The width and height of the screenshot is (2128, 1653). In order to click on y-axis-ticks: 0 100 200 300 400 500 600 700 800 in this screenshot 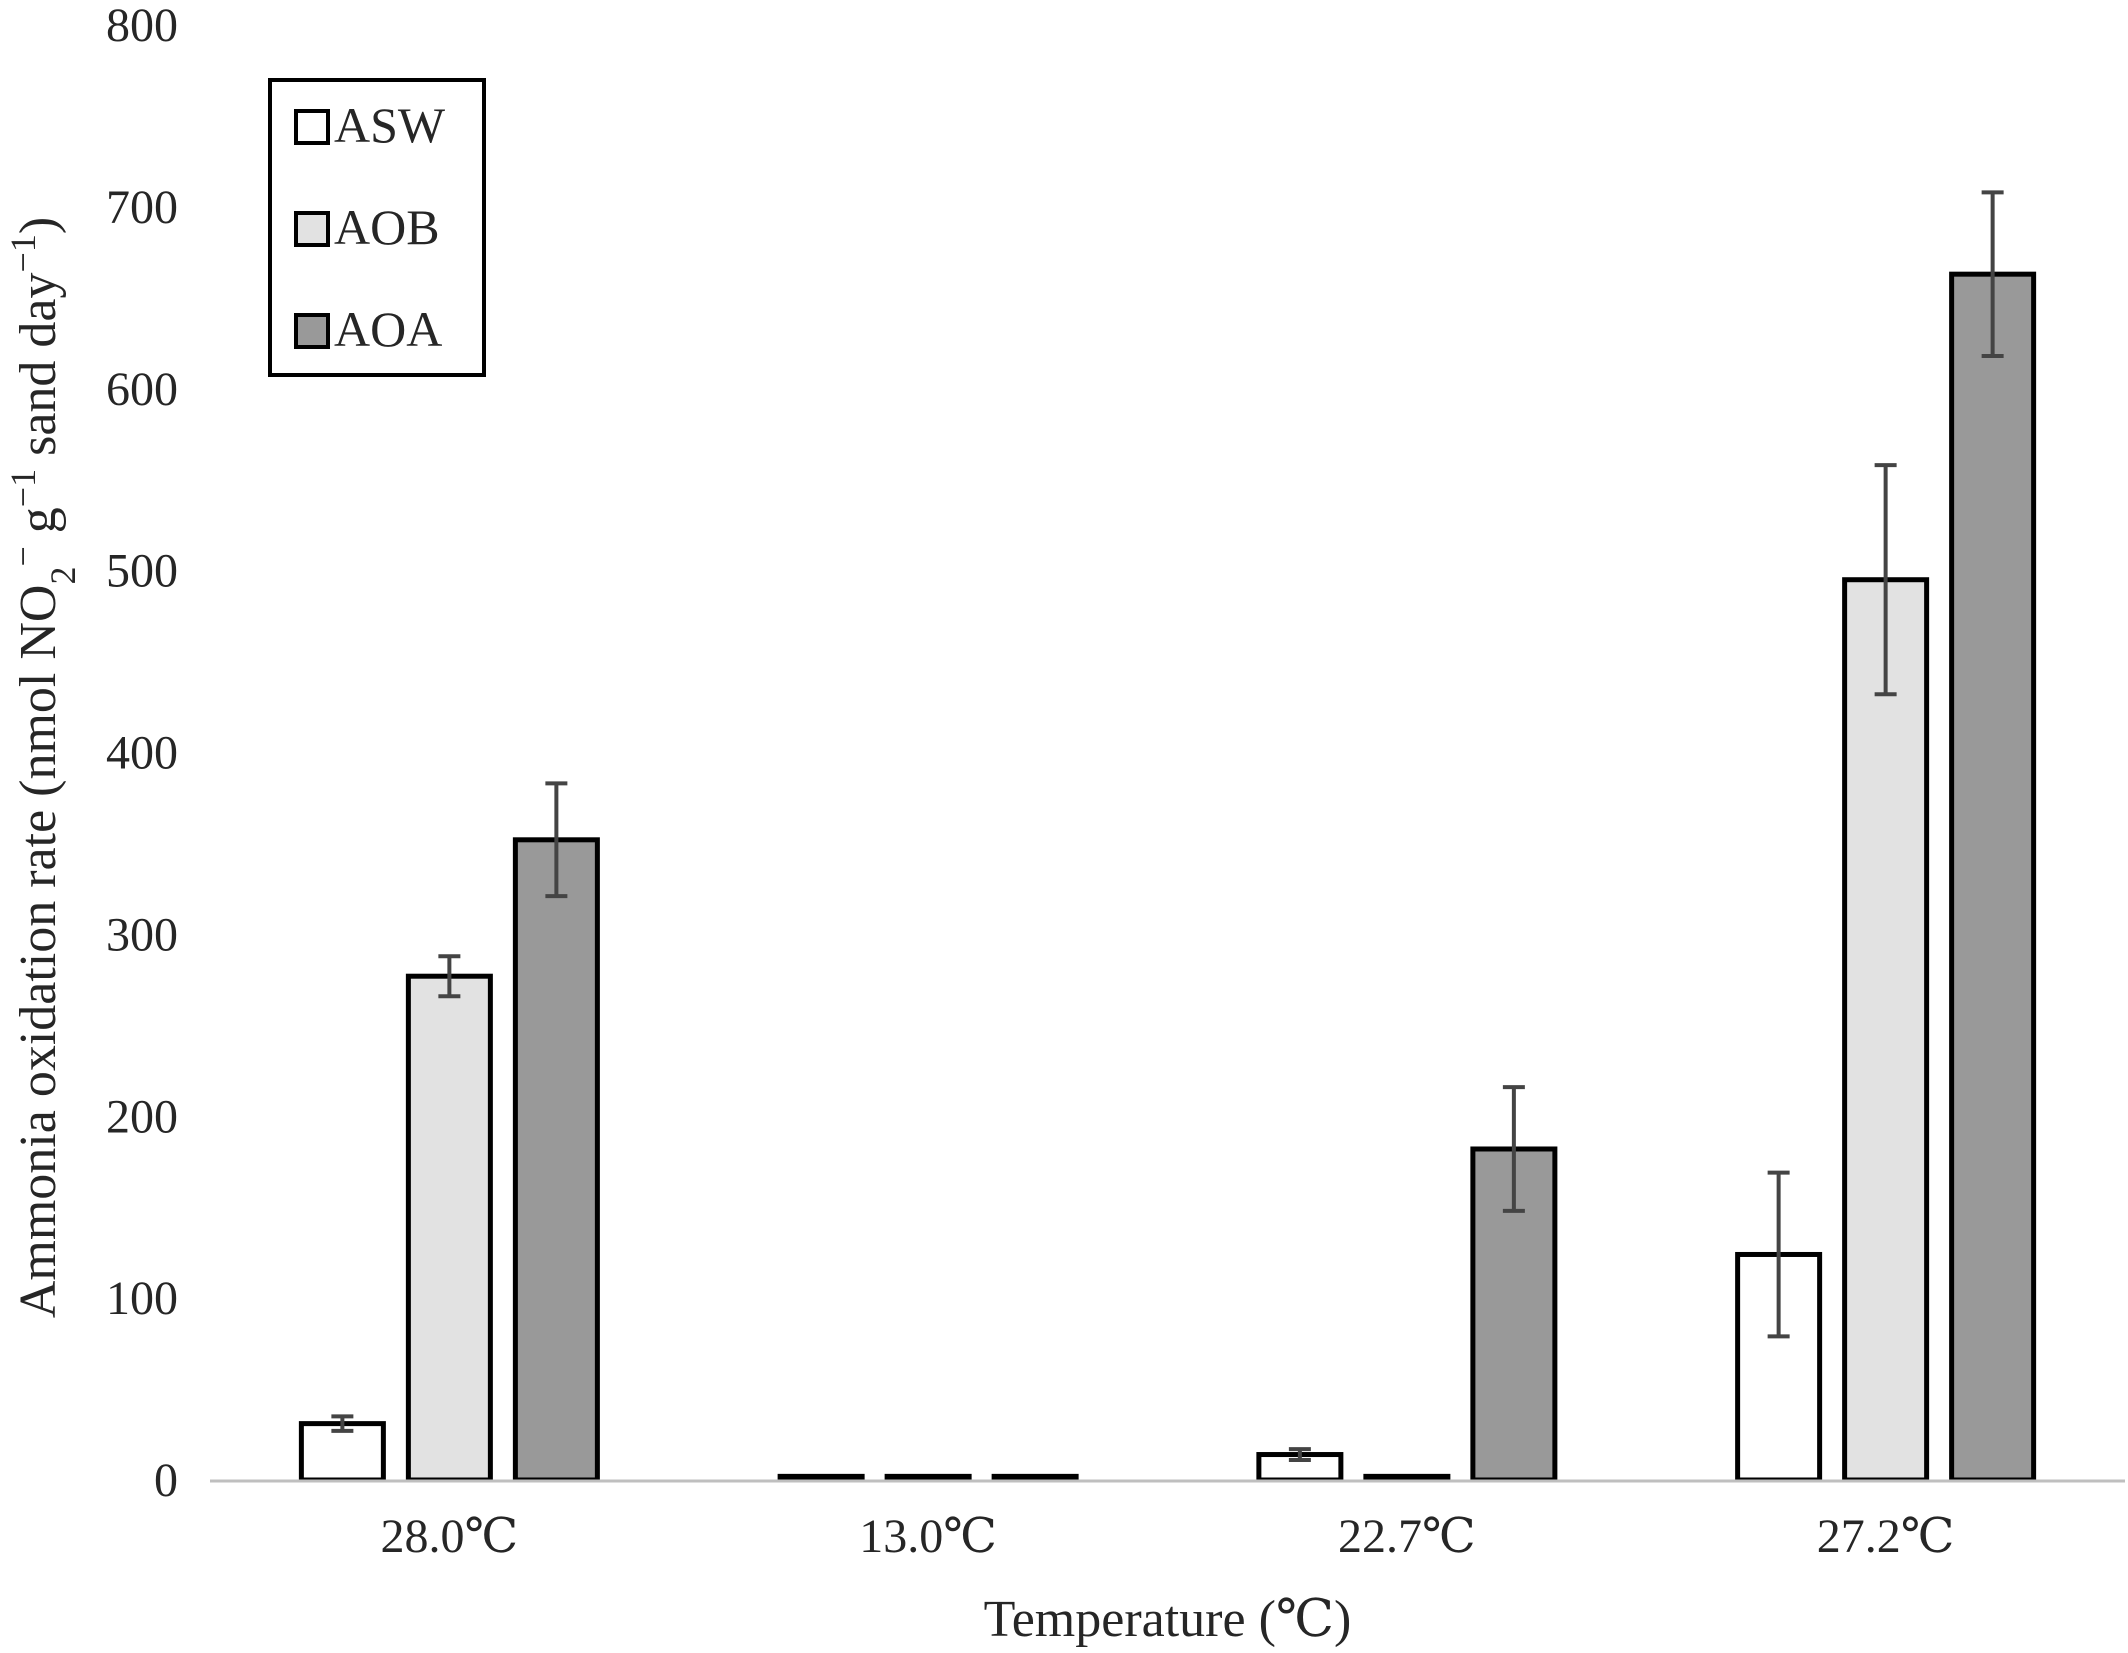, I will do `click(142, 753)`.